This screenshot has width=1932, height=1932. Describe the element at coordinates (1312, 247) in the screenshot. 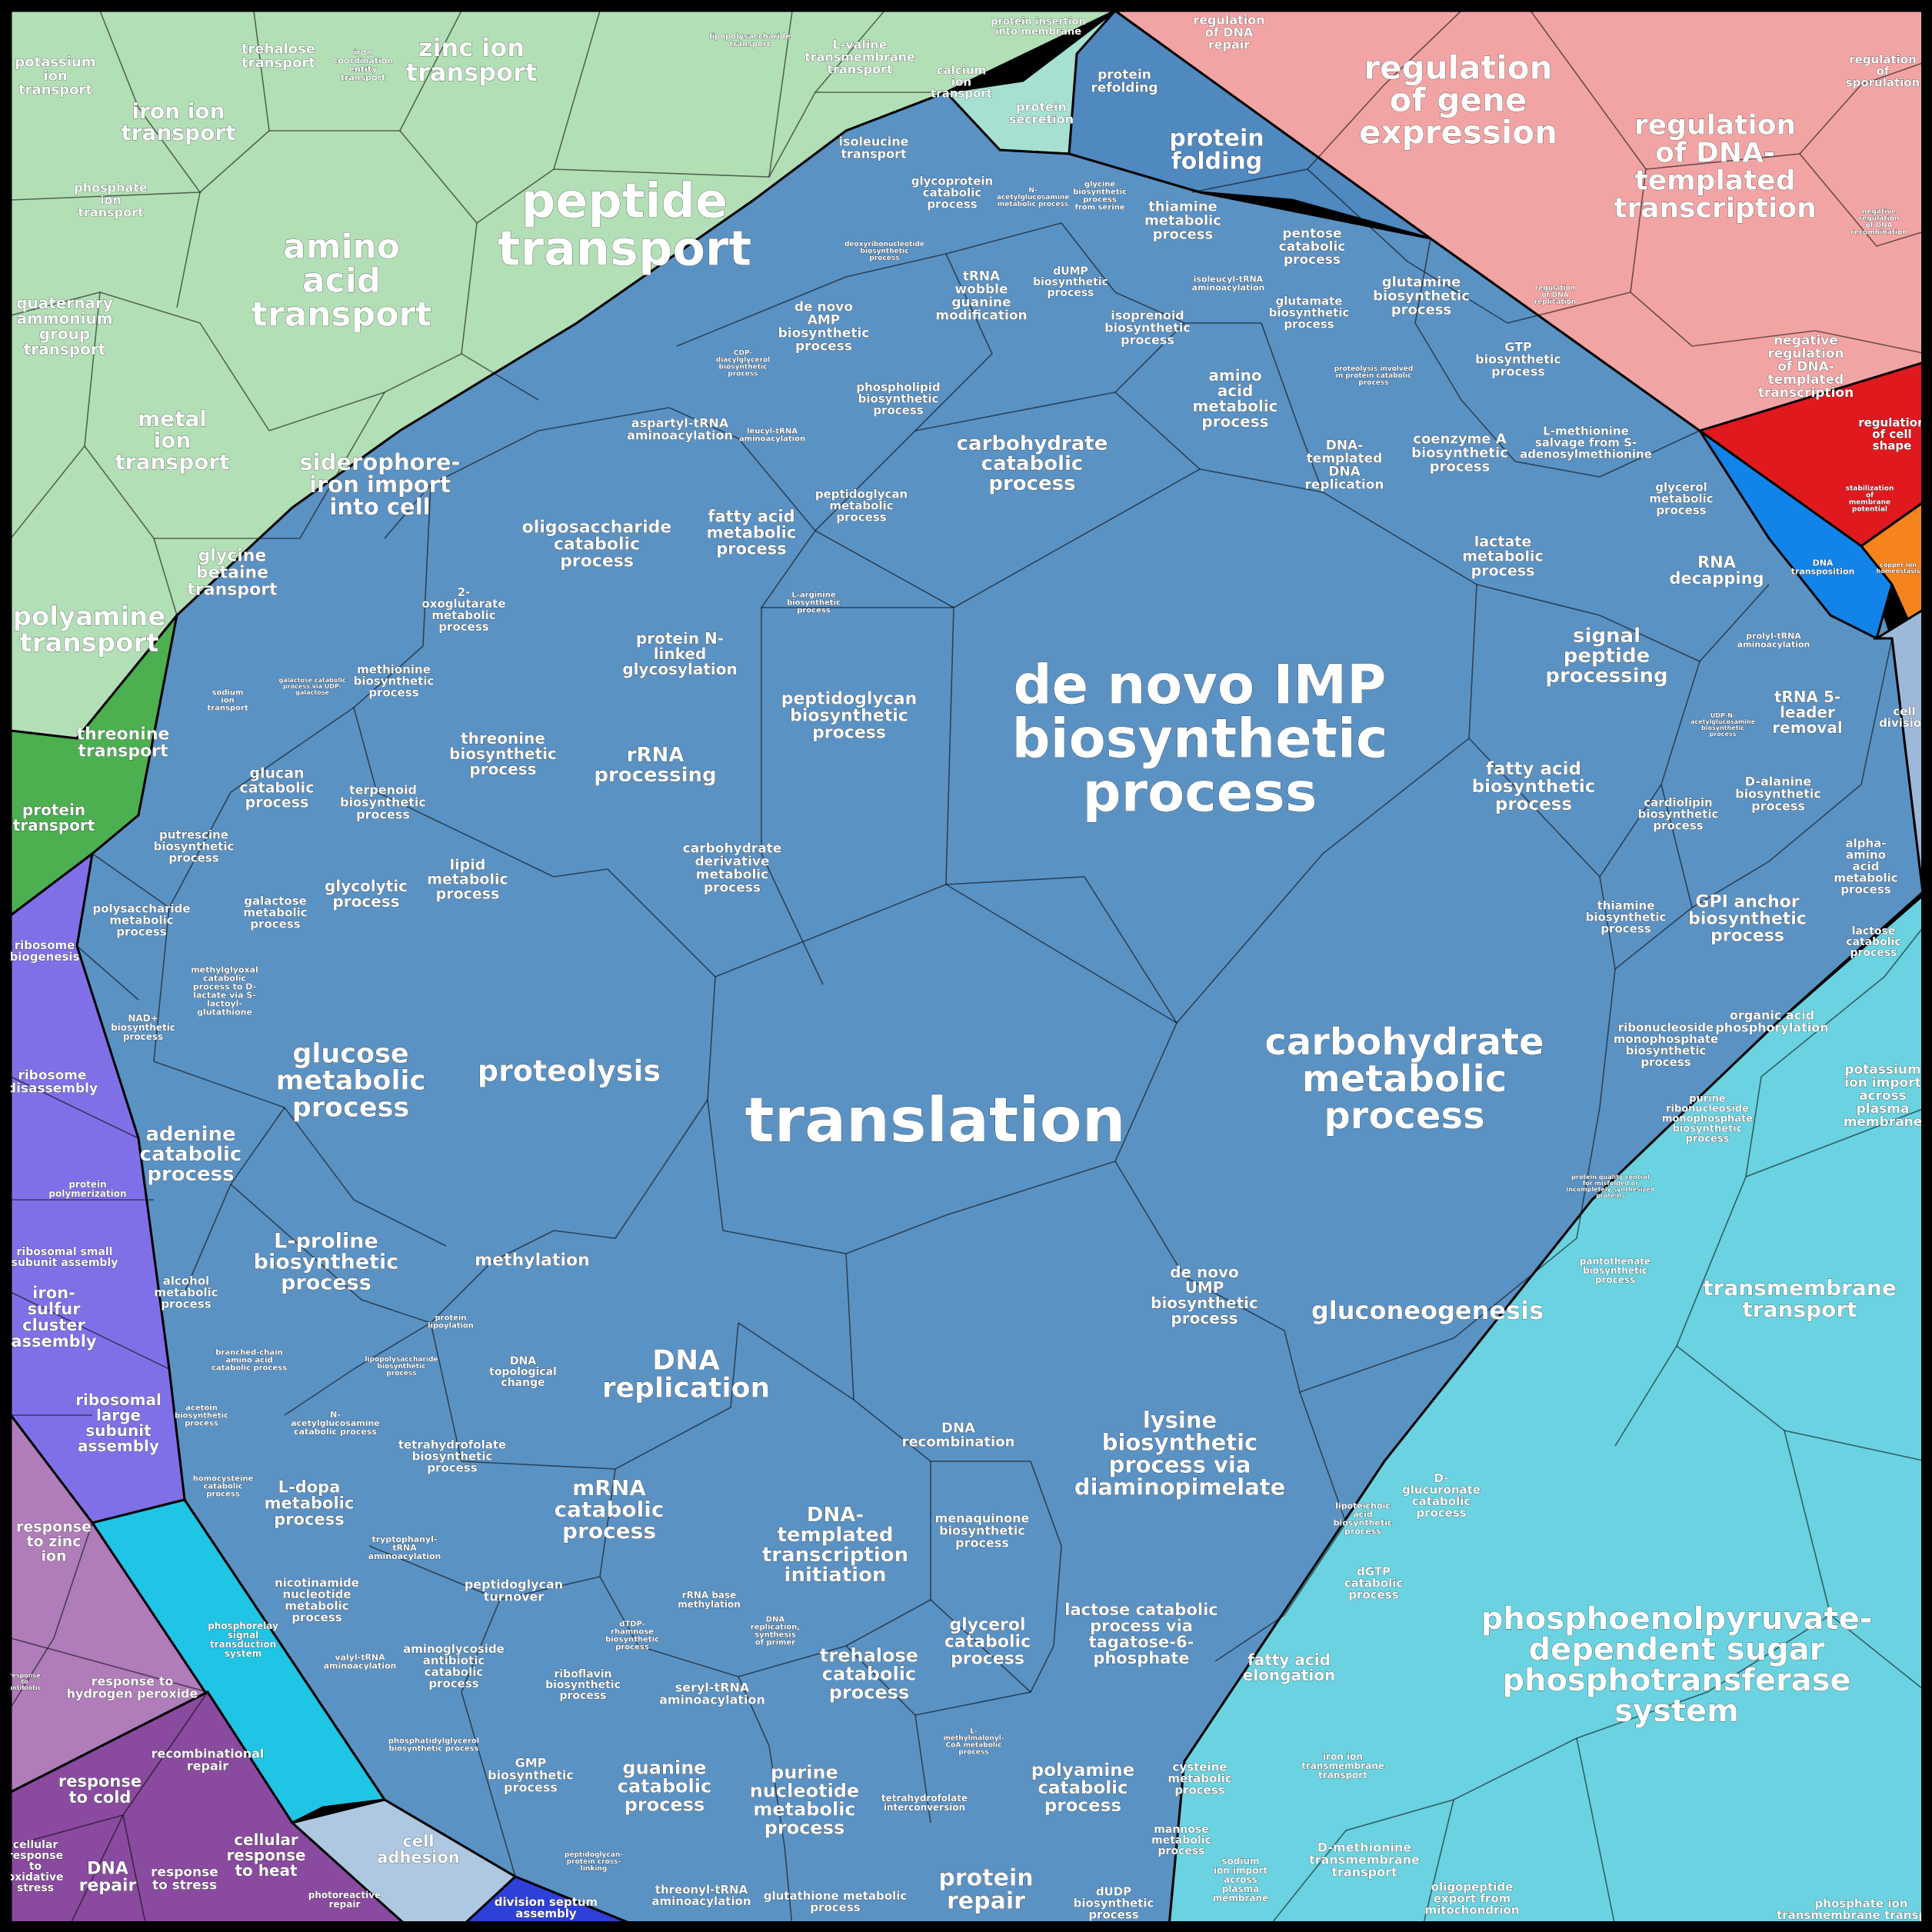

I see `pentose-catabolic-process-label: pentose catabolic process` at that location.